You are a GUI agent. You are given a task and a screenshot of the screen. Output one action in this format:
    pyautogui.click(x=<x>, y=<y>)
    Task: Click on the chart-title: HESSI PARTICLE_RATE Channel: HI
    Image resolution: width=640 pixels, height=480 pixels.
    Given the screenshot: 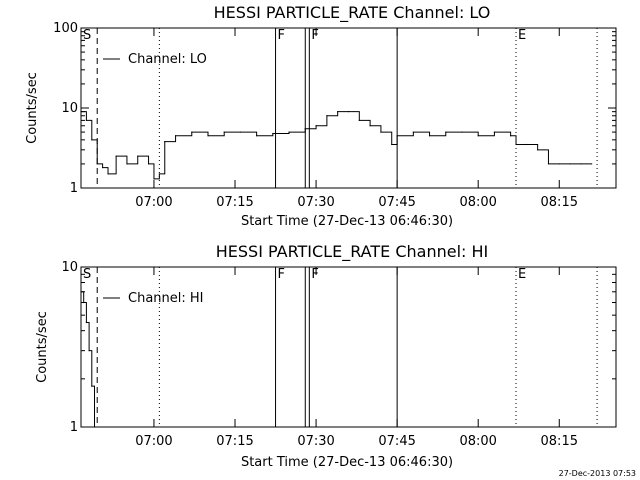 What is the action you would take?
    pyautogui.click(x=352, y=252)
    